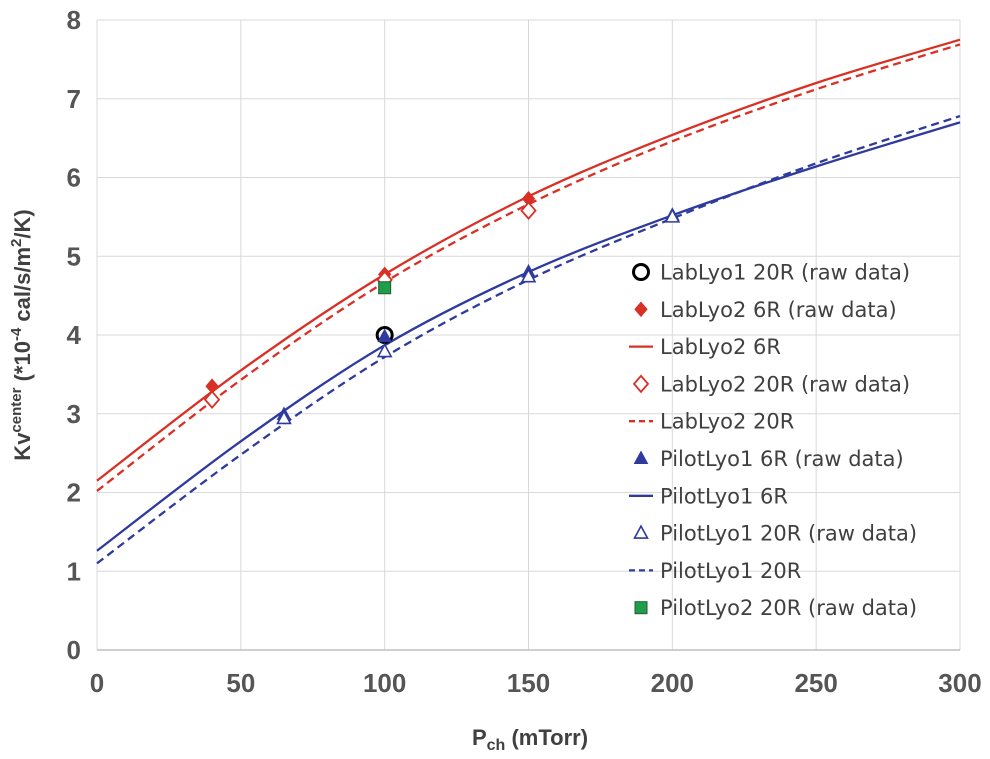 The width and height of the screenshot is (990, 759). What do you see at coordinates (74, 414) in the screenshot?
I see `y-tick-label-3: 3` at bounding box center [74, 414].